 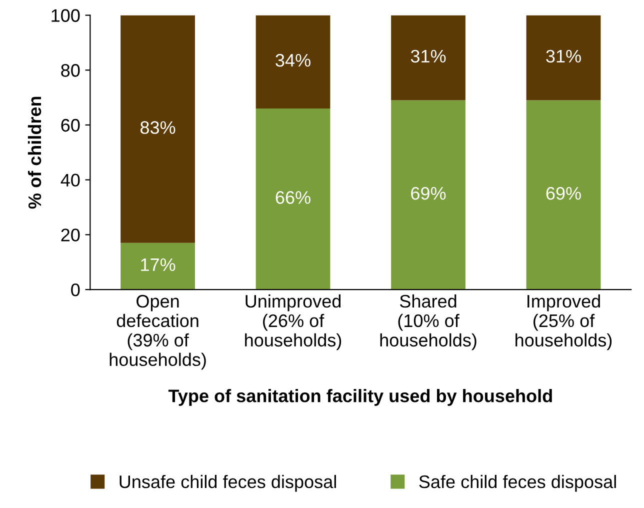 I want to click on x-tick-label: Open defecation (39% of households), so click(x=158, y=332).